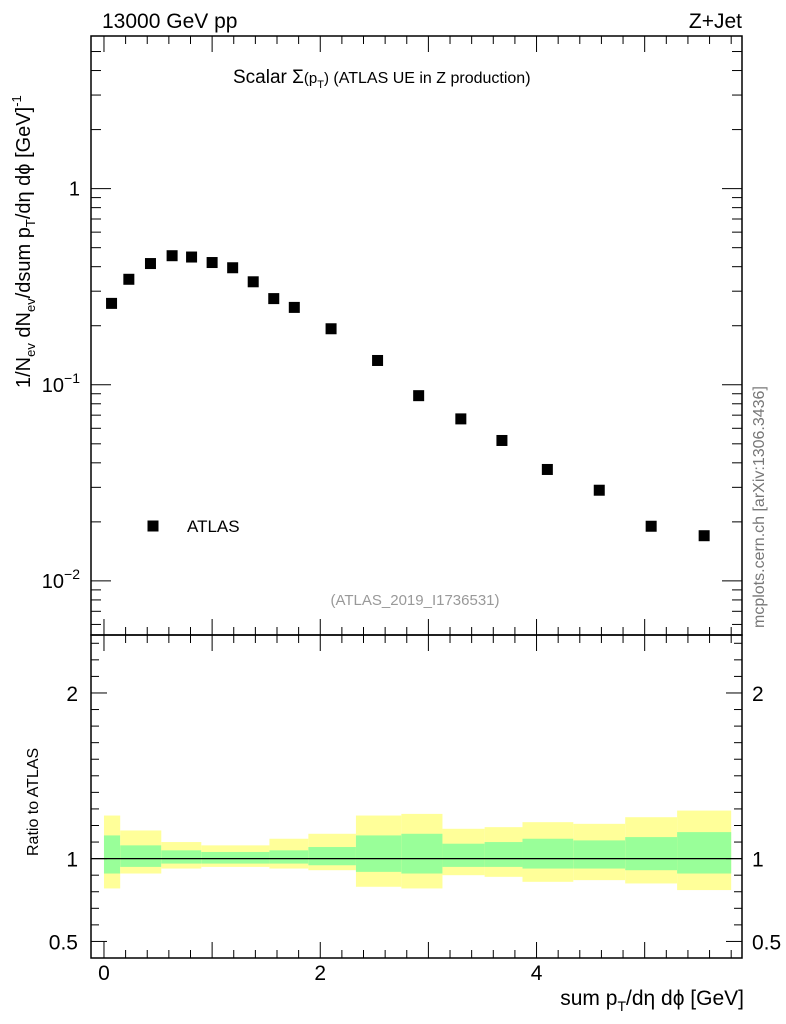  What do you see at coordinates (72, 574) in the screenshot?
I see `tick-exponent: −2` at bounding box center [72, 574].